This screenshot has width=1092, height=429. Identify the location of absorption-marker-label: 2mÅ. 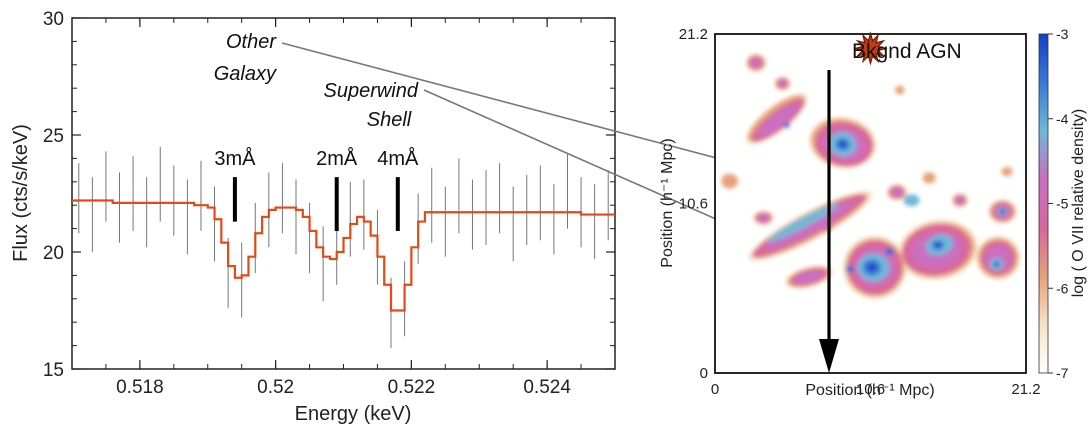
(337, 158).